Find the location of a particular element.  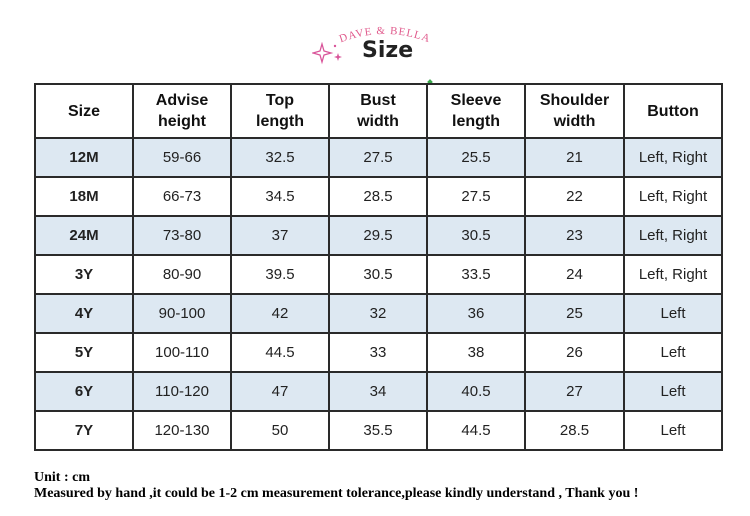

column-header-bust-width: Bust width is located at coordinates (378, 111).